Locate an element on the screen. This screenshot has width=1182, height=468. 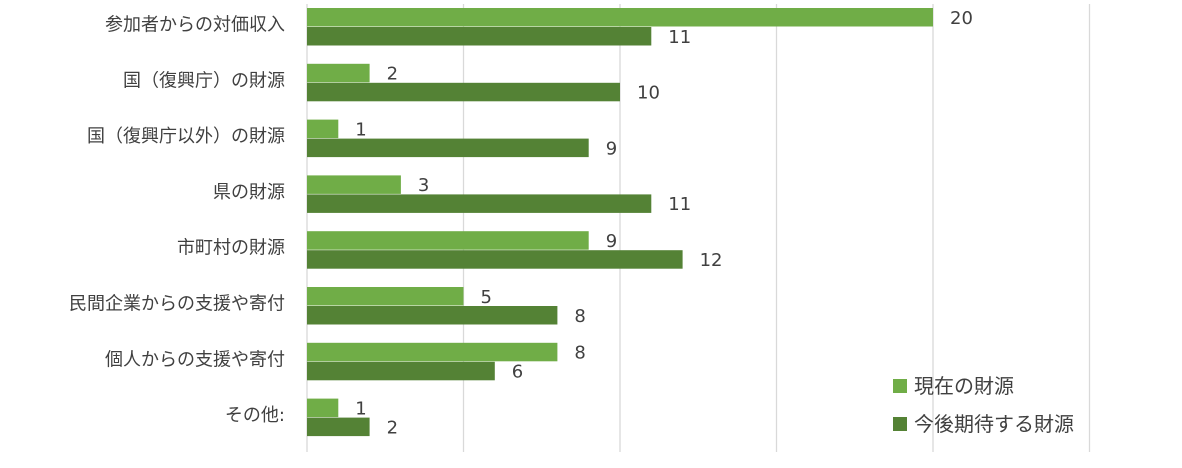
category-label: 民間企業からの支援や寄付 is located at coordinates (177, 304).